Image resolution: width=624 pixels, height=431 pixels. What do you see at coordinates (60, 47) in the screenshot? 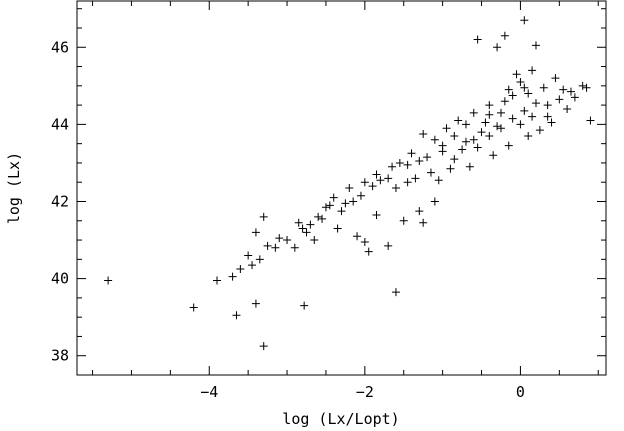
I see `y-tick-label: 46` at bounding box center [60, 47].